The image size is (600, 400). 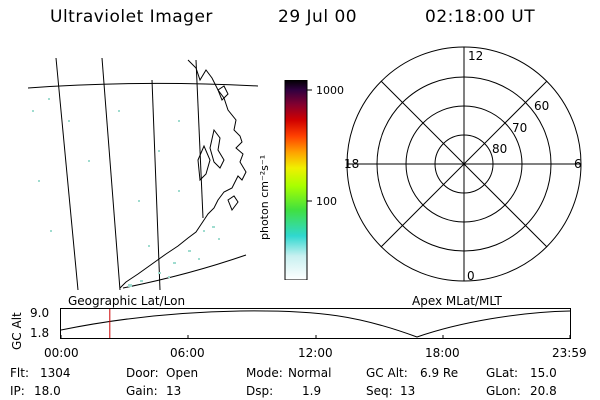 What do you see at coordinates (326, 201) in the screenshot?
I see `colorbar-tick-label-100: 100` at bounding box center [326, 201].